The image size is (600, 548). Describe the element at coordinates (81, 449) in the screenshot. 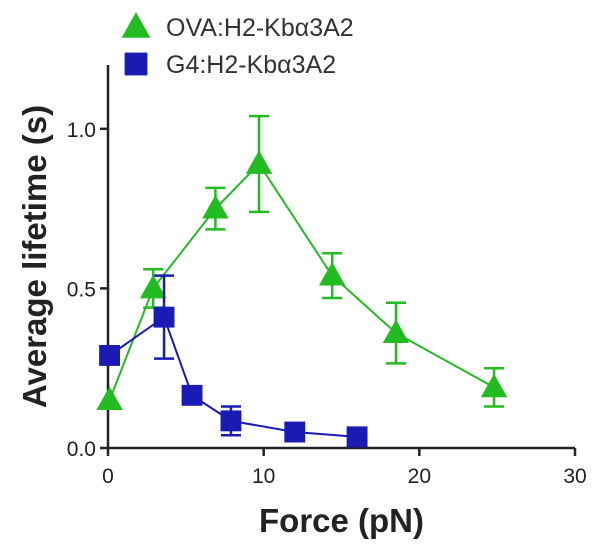

I see `y-tick-label: 0.0` at that location.